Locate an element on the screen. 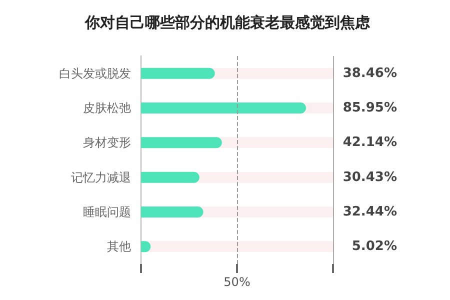  data-label: 5.02% is located at coordinates (374, 246).